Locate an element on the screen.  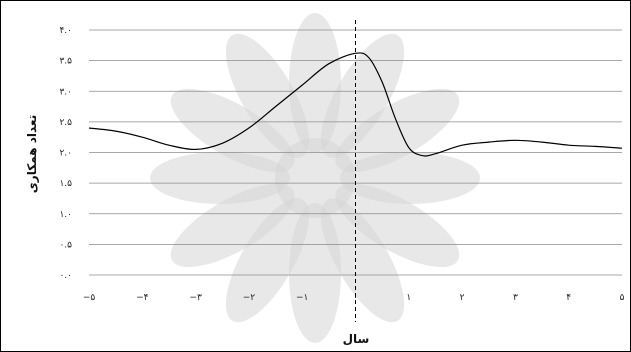
x-tick-label: ۳ is located at coordinates (515, 298).